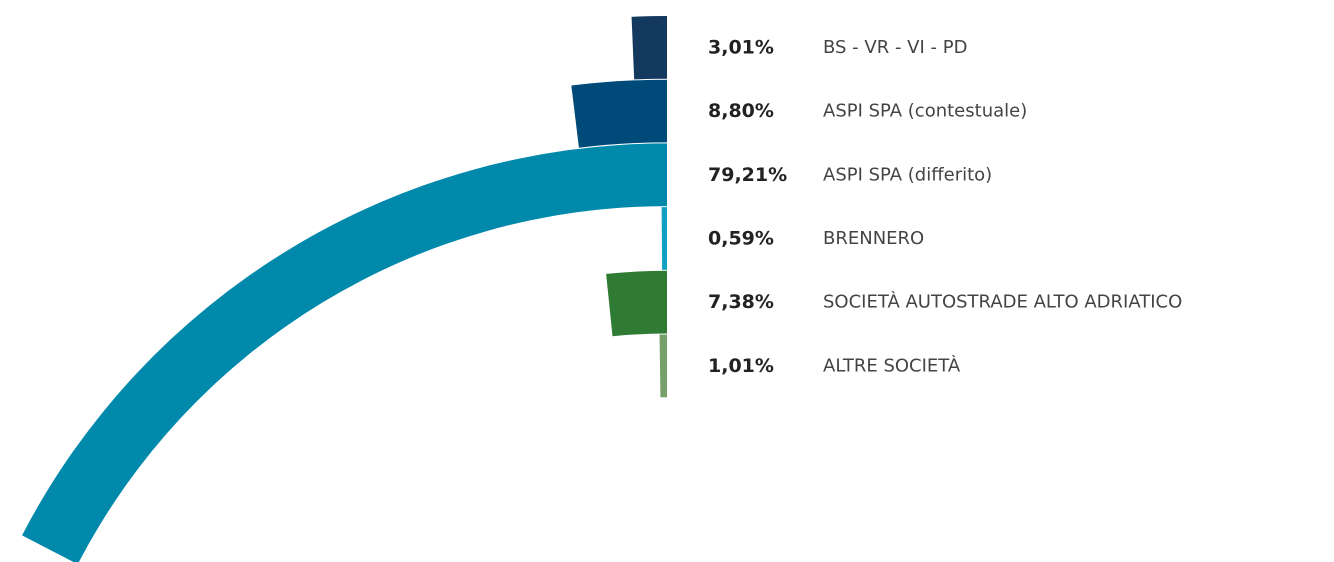 The width and height of the screenshot is (1334, 562). What do you see at coordinates (895, 47) in the screenshot?
I see `category-label: BS - VR - VI - PD` at bounding box center [895, 47].